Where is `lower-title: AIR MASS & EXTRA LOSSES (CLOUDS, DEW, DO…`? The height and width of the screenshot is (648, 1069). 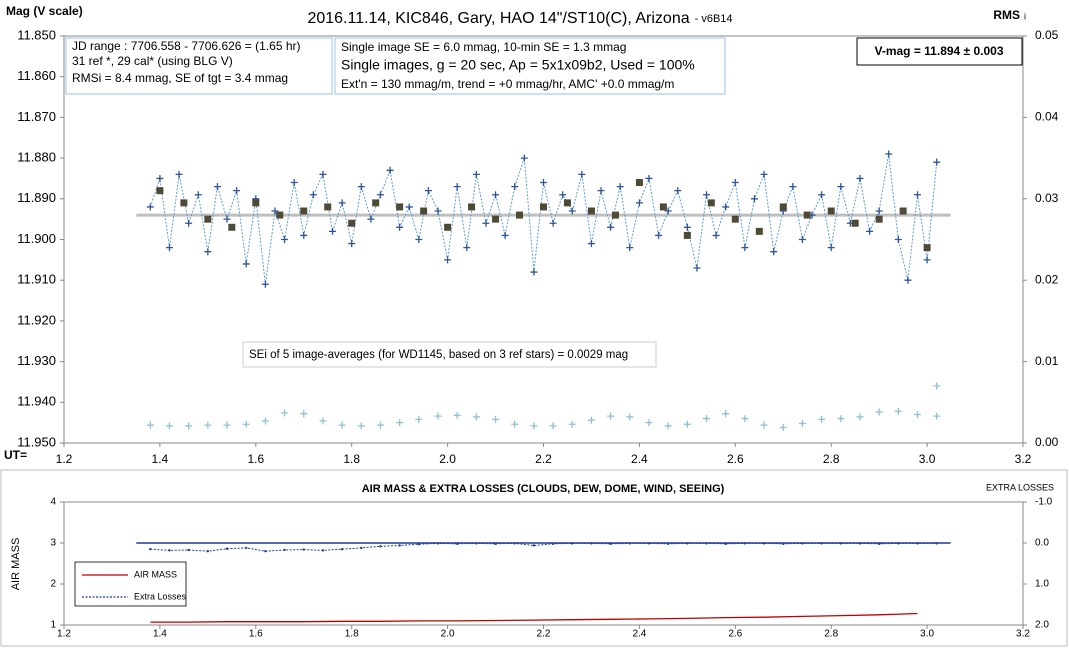
lower-title: AIR MASS & EXTRA LOSSES (CLOUDS, DEW, DO… is located at coordinates (543, 489).